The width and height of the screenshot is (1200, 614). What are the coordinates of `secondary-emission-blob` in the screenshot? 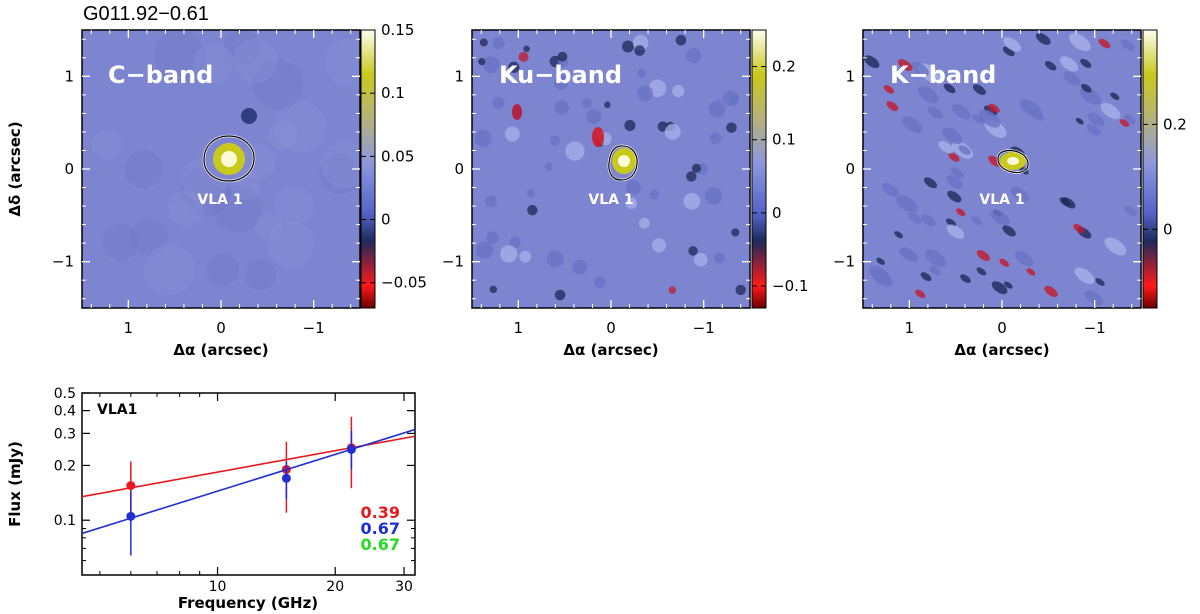 It's located at (249, 116).